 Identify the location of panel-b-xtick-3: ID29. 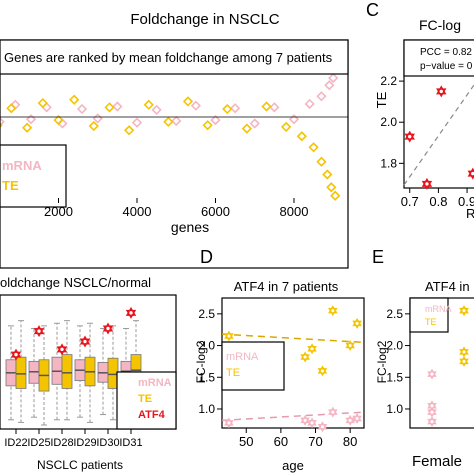
(84, 443).